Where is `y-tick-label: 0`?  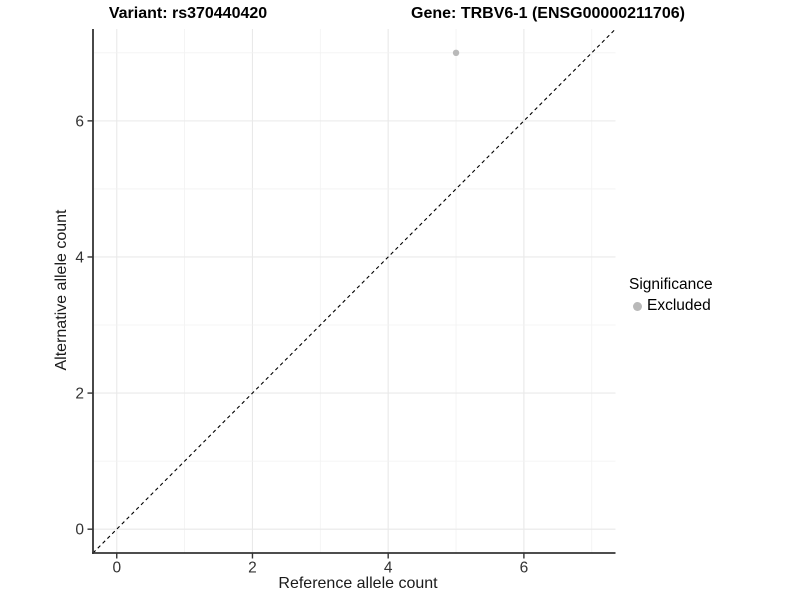 y-tick-label: 0 is located at coordinates (79, 530).